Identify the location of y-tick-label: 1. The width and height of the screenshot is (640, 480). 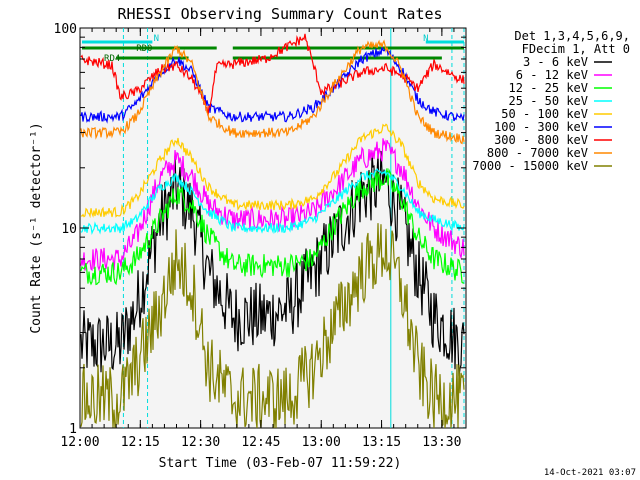
(73, 429).